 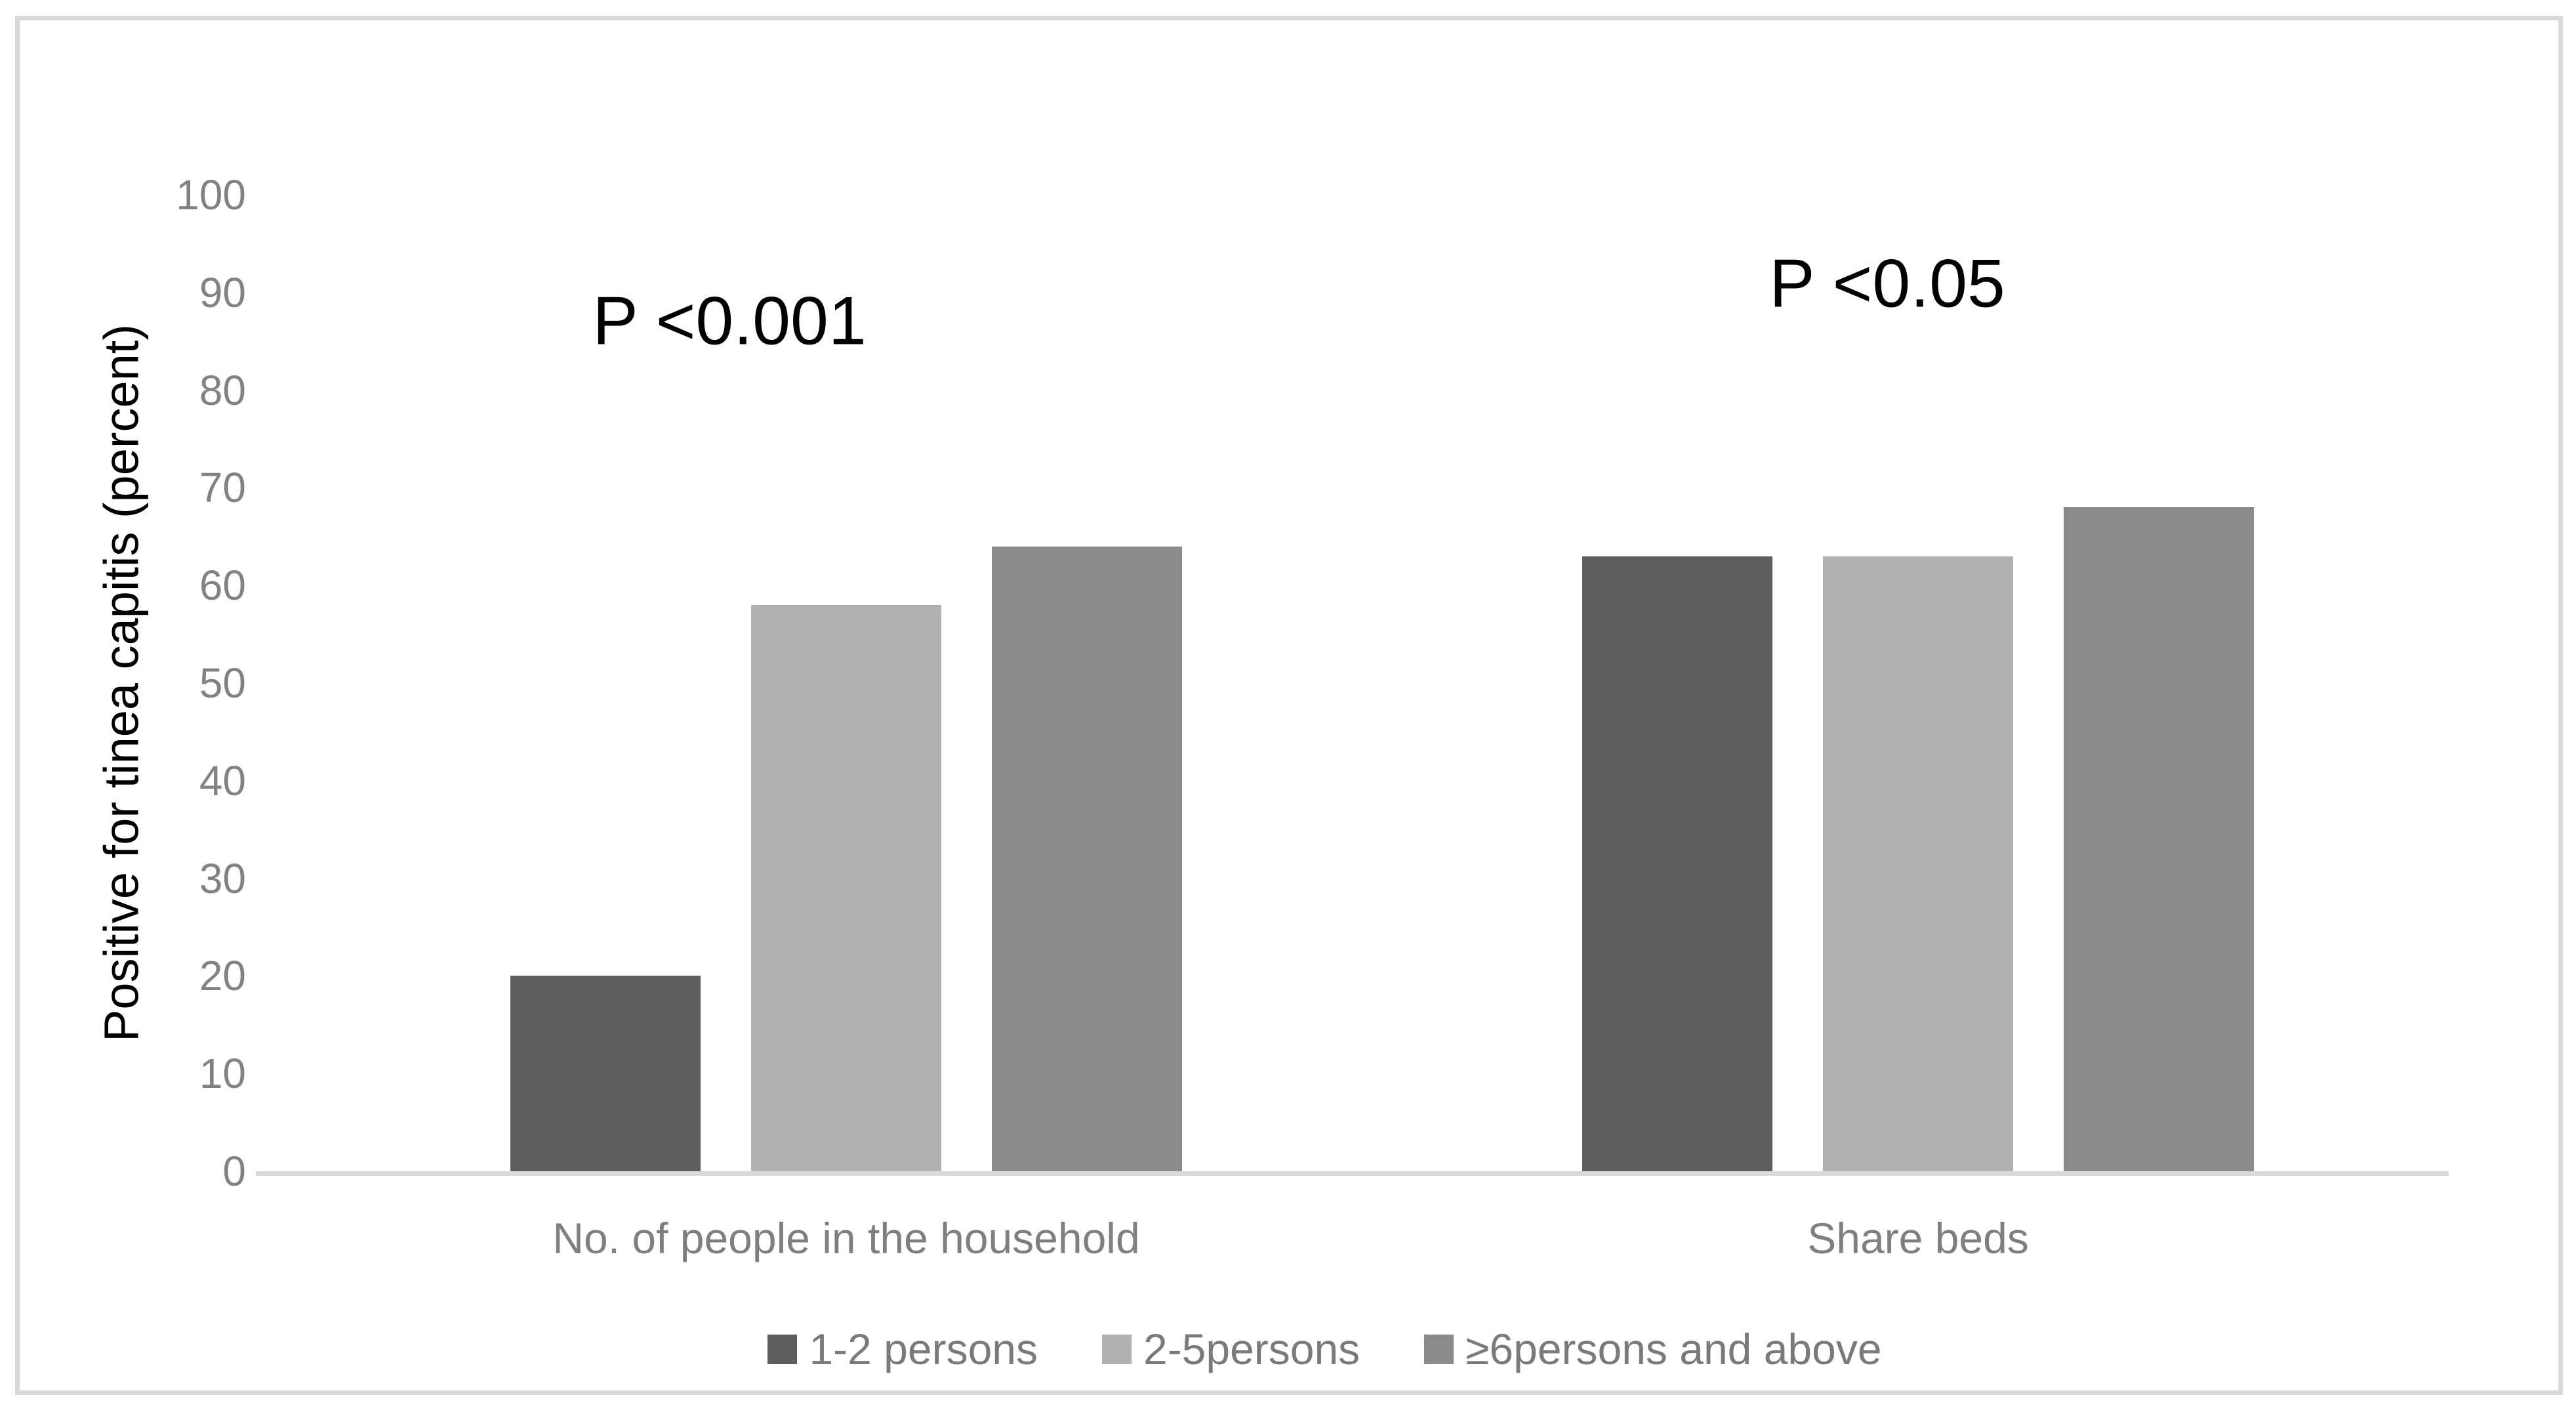 I want to click on legend: 1-2 persons 2-5persons ≥6persons and above, so click(x=1324, y=1349).